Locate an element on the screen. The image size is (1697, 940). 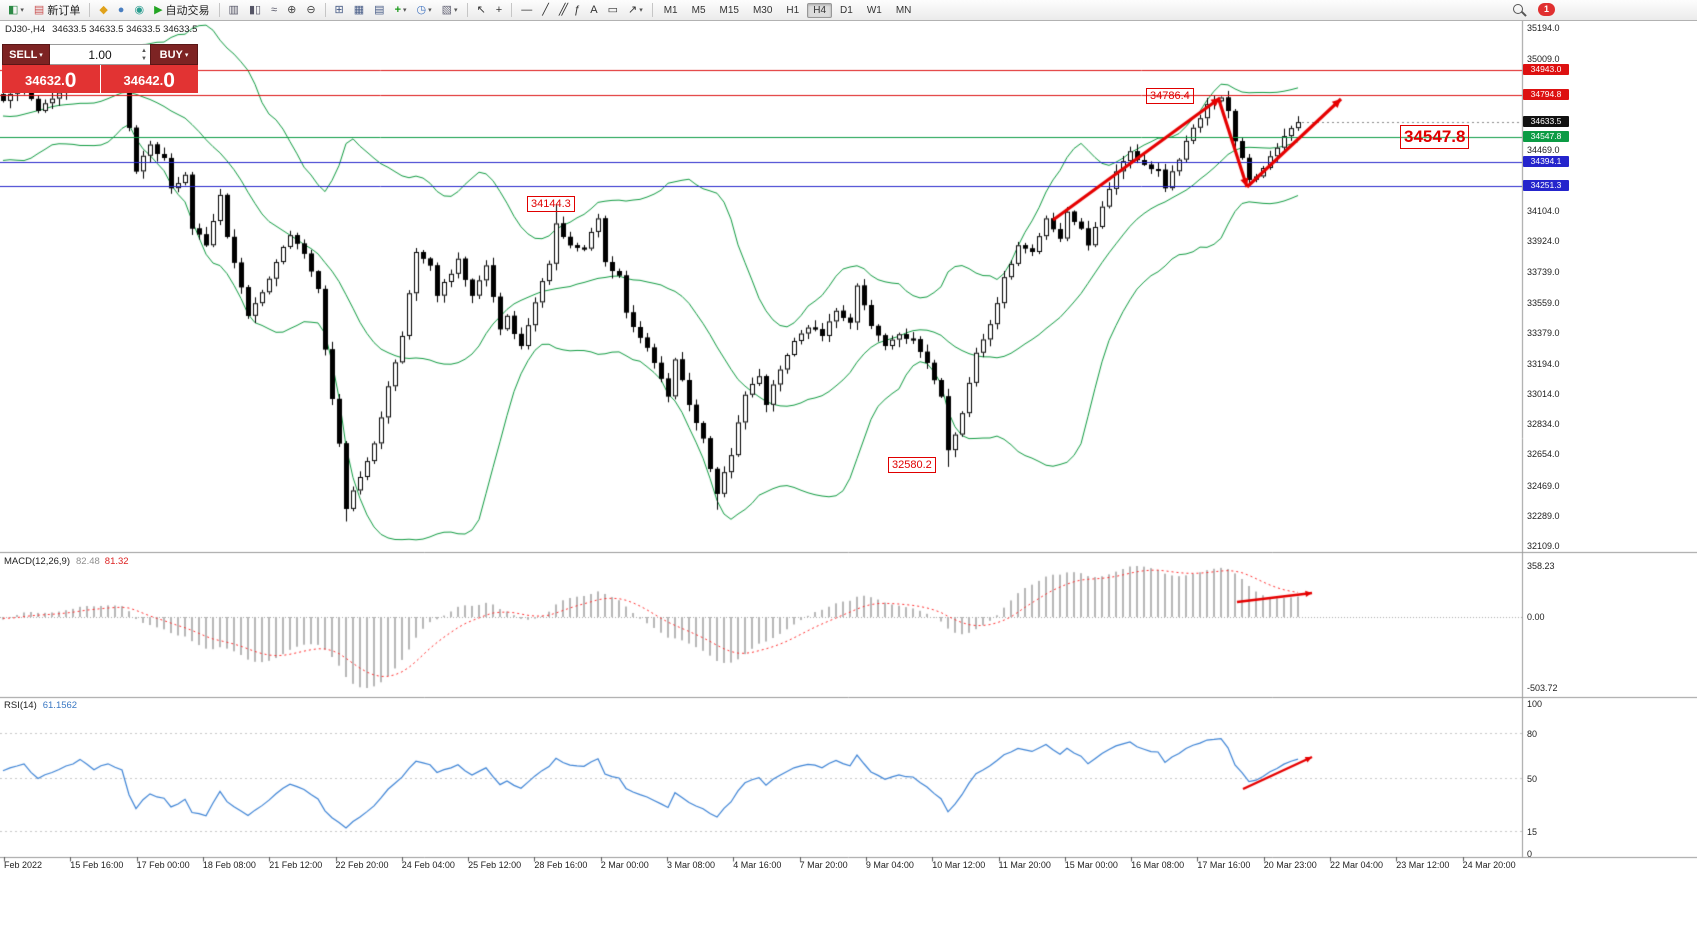
new-chart-icon: ◧ is located at coordinates (13, 9).